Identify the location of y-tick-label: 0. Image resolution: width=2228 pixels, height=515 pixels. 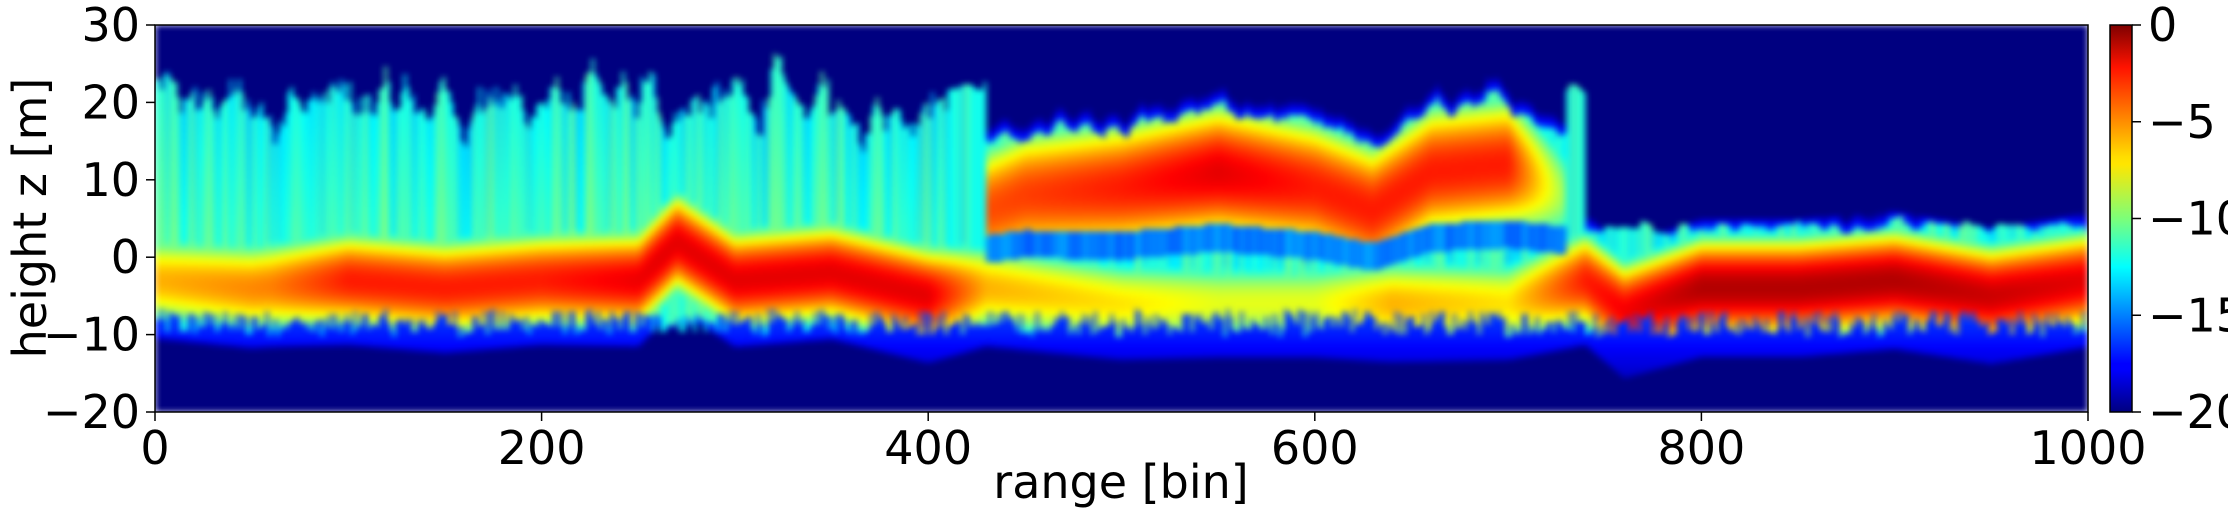
(125, 257).